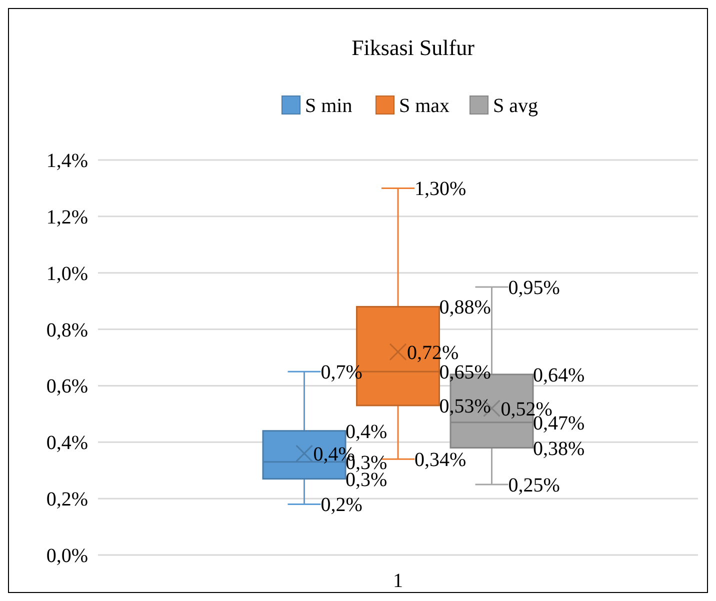 The width and height of the screenshot is (716, 601). Describe the element at coordinates (559, 449) in the screenshot. I see `text: 0,38%` at that location.